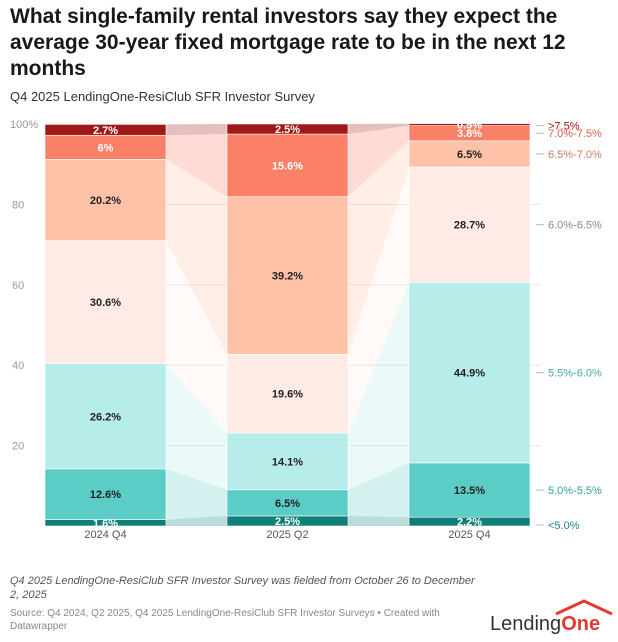 The width and height of the screenshot is (618, 642). Describe the element at coordinates (18, 205) in the screenshot. I see `y-tick-label: 80` at that location.